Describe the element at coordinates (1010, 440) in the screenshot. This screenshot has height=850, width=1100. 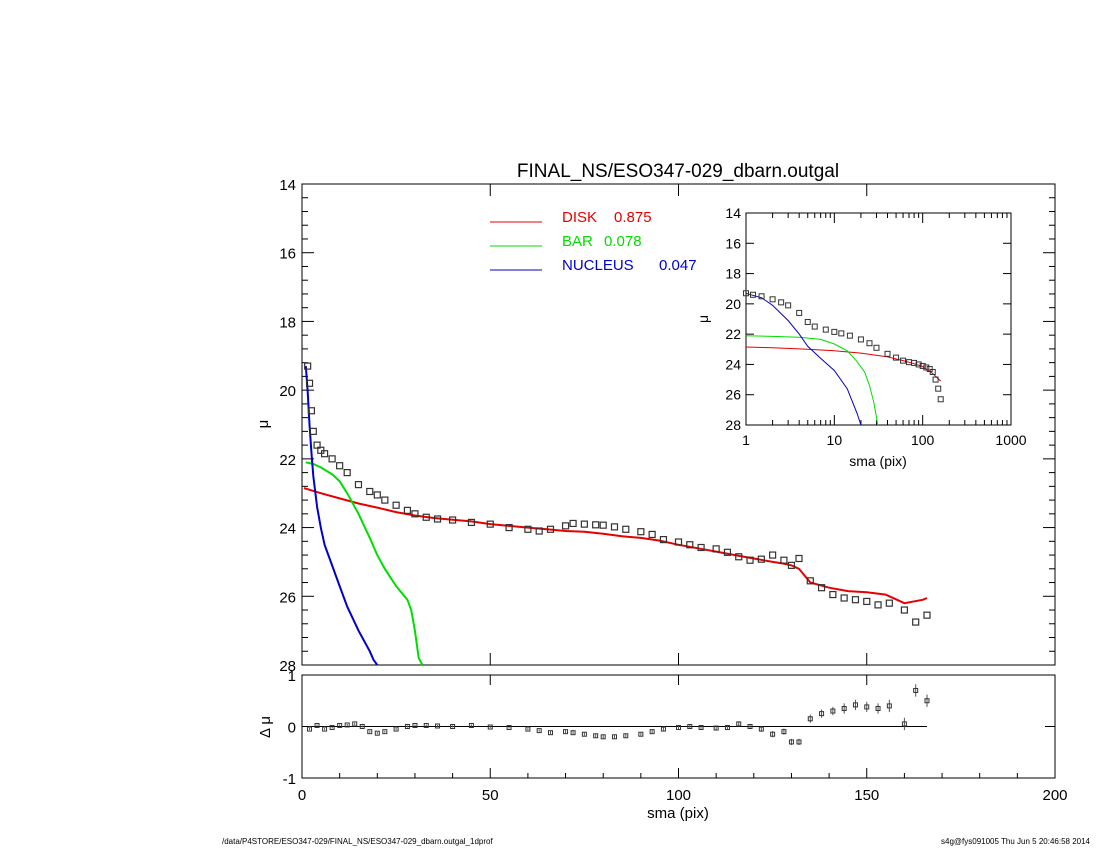
I see `inset-x-tick-label: 1000` at that location.